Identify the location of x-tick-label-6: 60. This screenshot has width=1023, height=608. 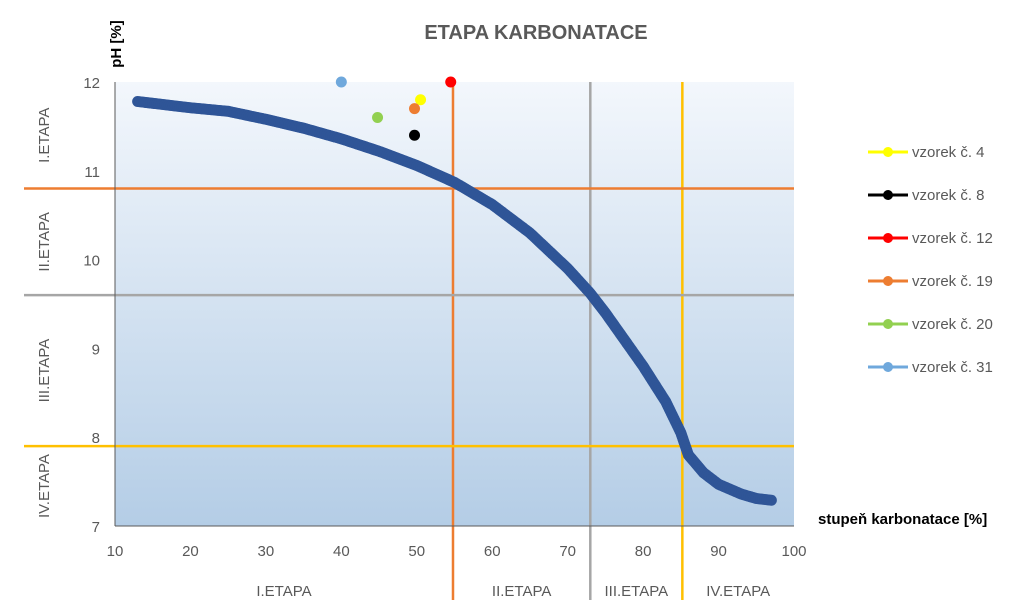
(492, 551).